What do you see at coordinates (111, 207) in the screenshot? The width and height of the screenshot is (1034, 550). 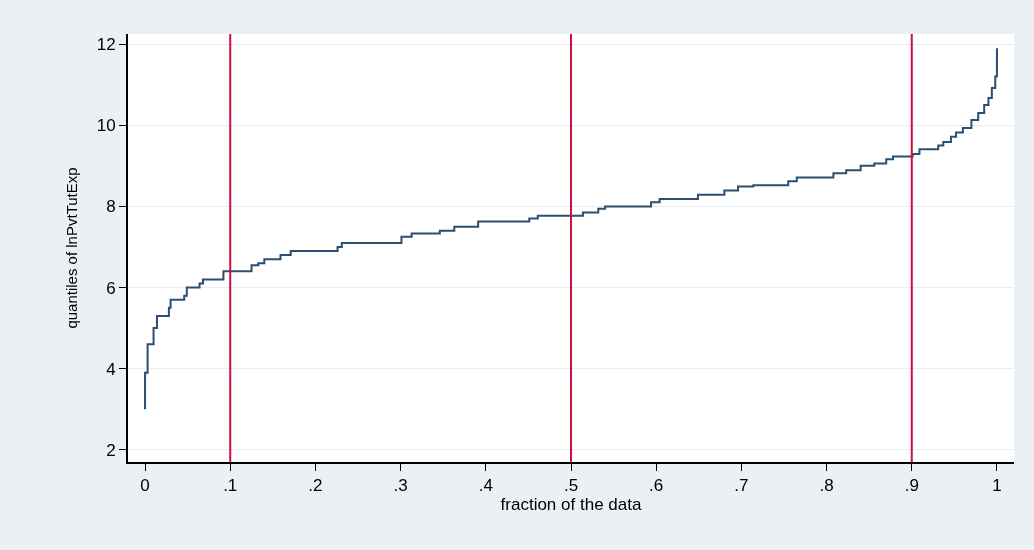 I see `y-tick-label: 8` at bounding box center [111, 207].